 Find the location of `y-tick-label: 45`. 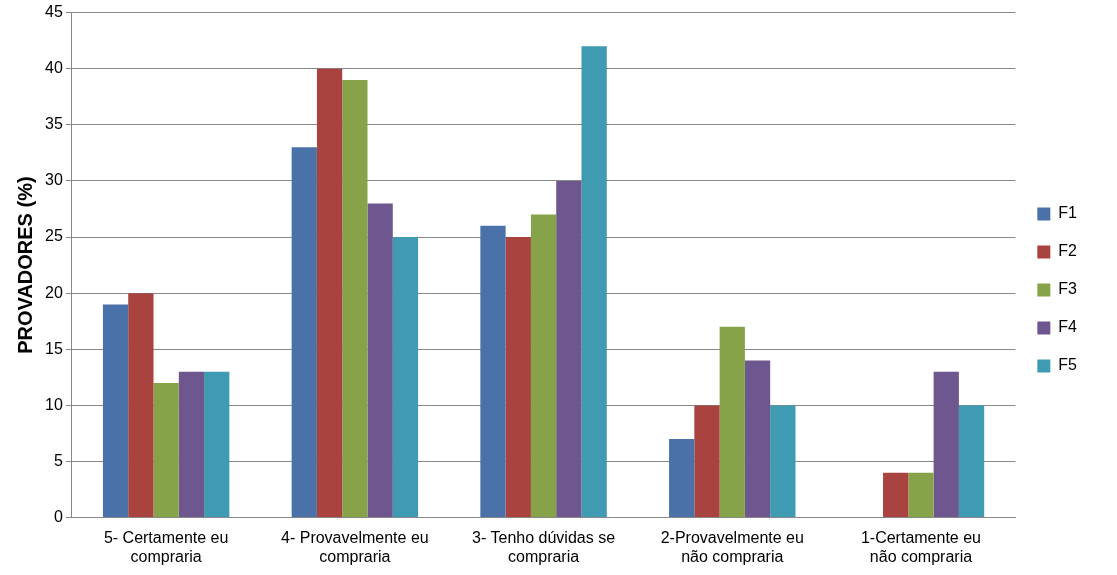

y-tick-label: 45 is located at coordinates (54, 12).